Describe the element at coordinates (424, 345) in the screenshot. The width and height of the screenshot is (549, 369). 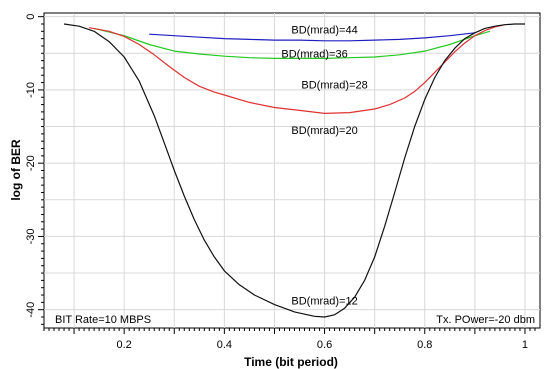
I see `x-tick-label: 0.8` at that location.